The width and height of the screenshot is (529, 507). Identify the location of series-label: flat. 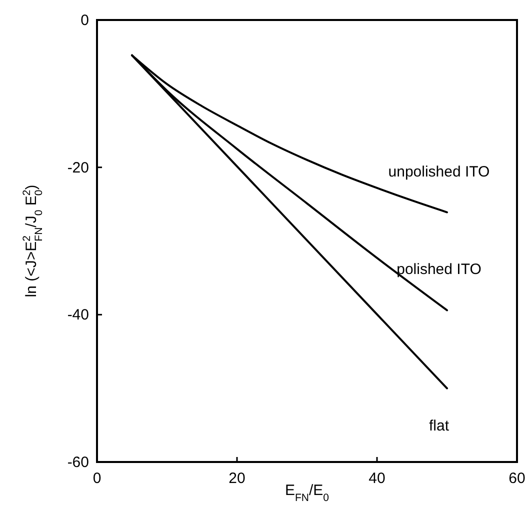
(439, 425).